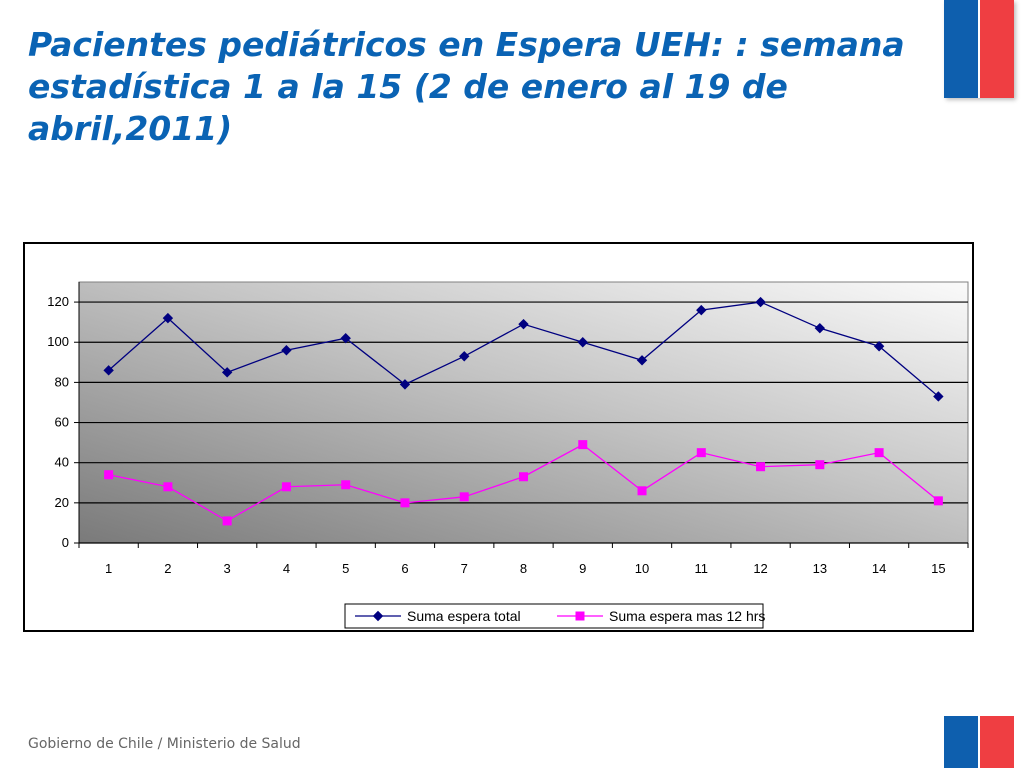 The width and height of the screenshot is (1024, 768). Describe the element at coordinates (464, 568) in the screenshot. I see `x-tick-label: 7` at that location.